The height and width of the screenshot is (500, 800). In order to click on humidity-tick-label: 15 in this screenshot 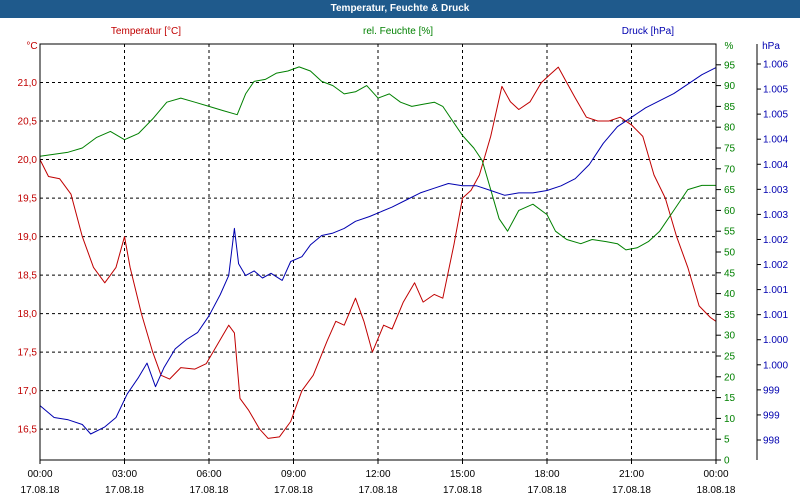, I will do `click(730, 398)`.